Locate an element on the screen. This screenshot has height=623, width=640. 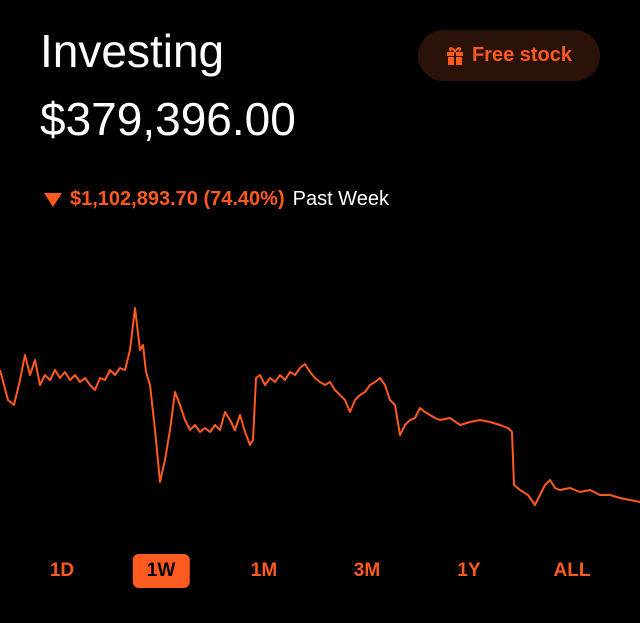
free-stock-label: Free stock is located at coordinates (522, 55).